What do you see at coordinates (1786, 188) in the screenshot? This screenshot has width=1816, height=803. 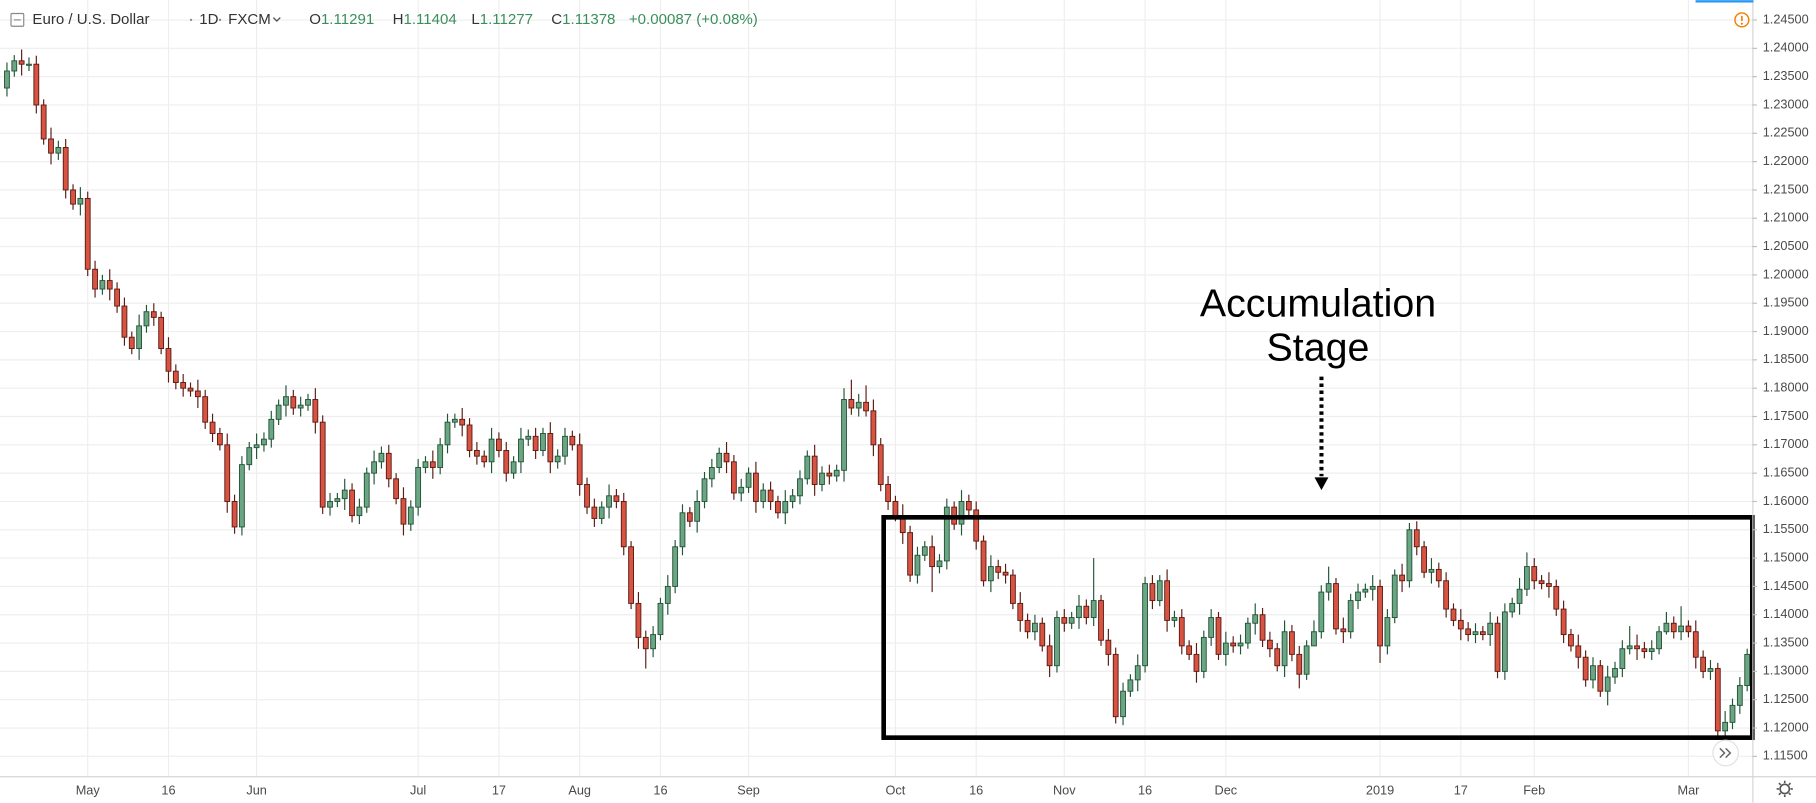 I see `y-tick-label: 1.21500` at bounding box center [1786, 188].